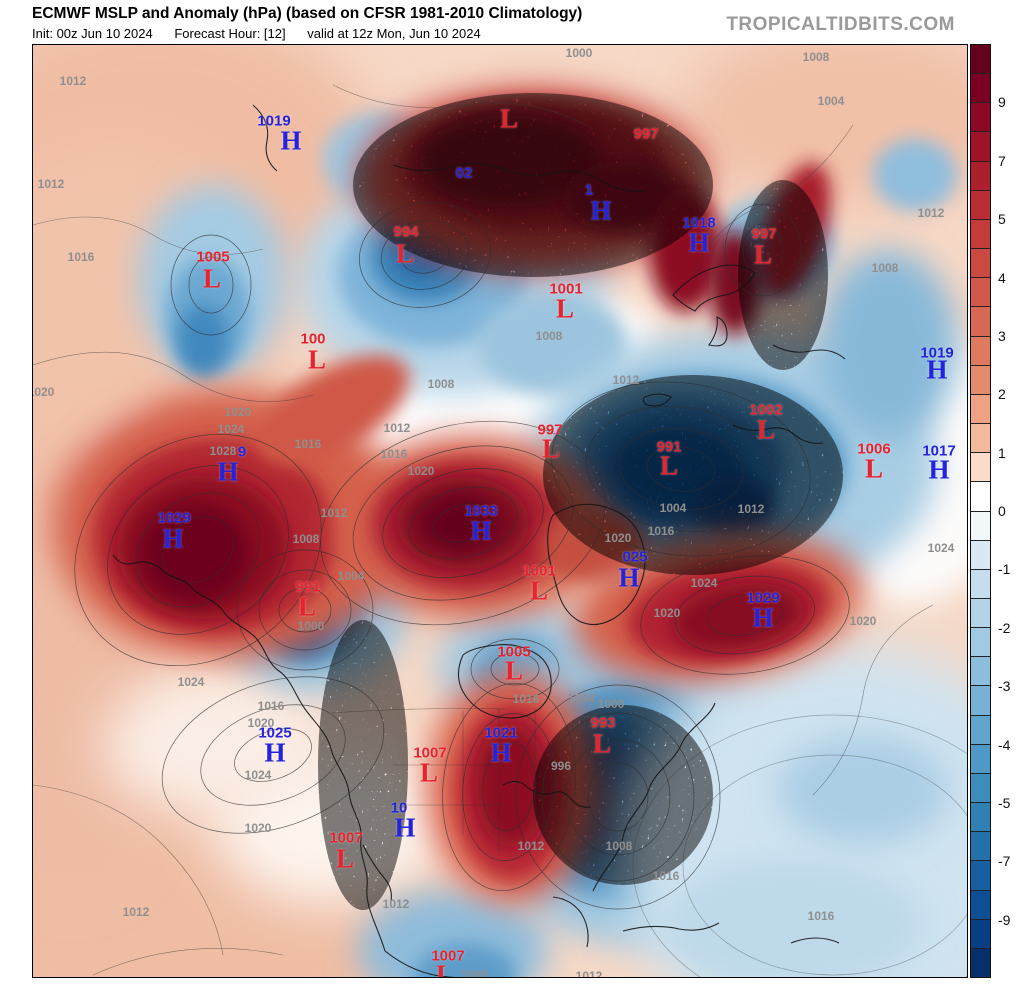 Image resolution: width=1024 pixels, height=1000 pixels. What do you see at coordinates (275, 733) in the screenshot?
I see `pressure-value-h: 1025` at bounding box center [275, 733].